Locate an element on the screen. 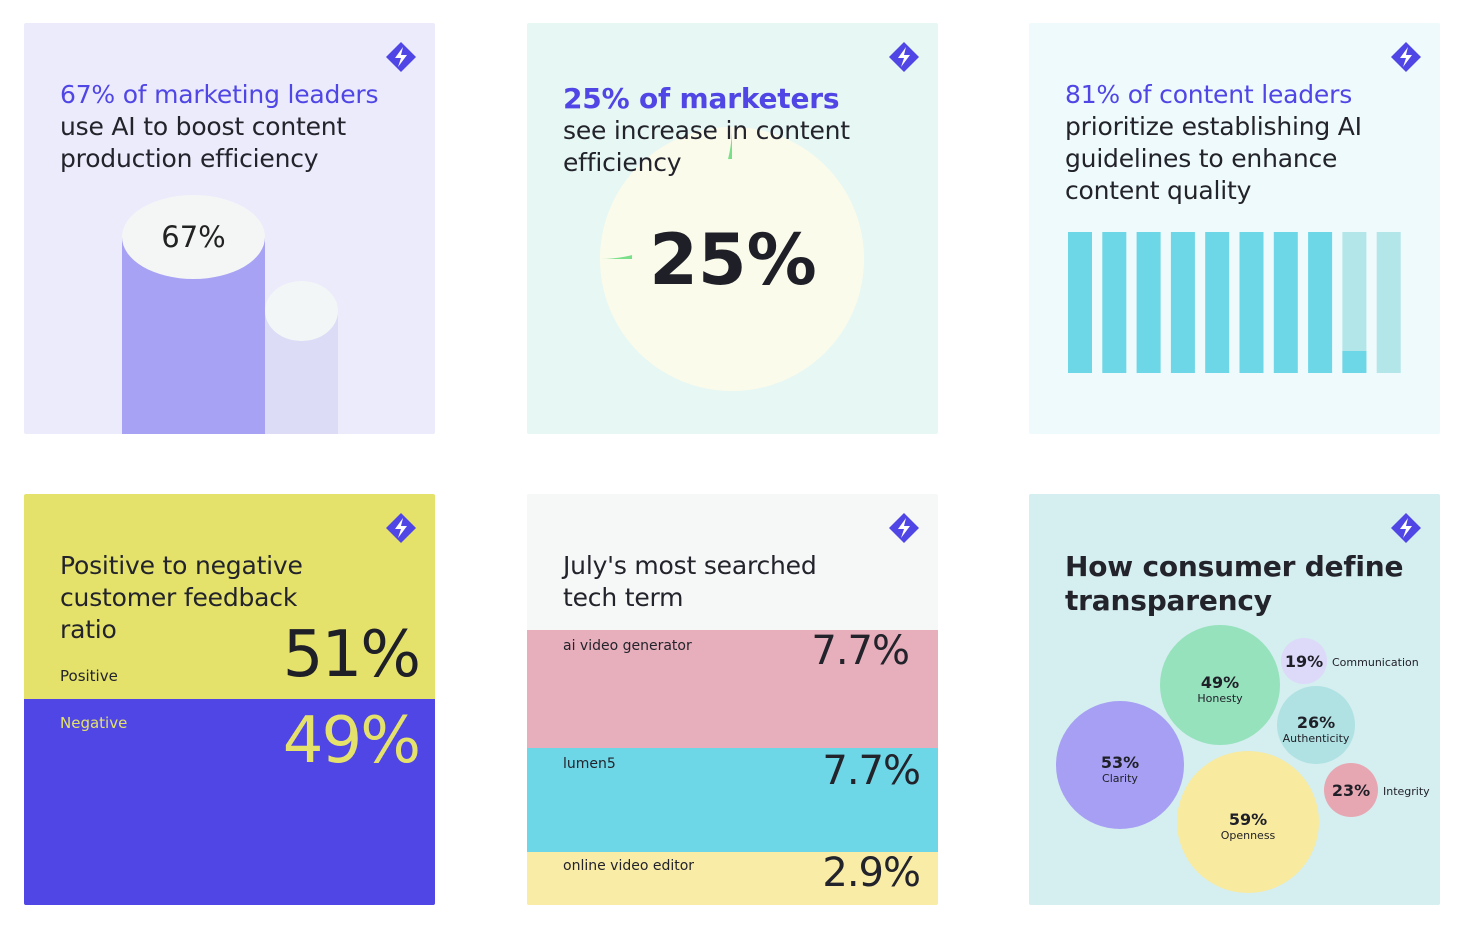 Image resolution: width=1472 pixels, height=932 pixels. bubble-clarity is located at coordinates (1120, 765).